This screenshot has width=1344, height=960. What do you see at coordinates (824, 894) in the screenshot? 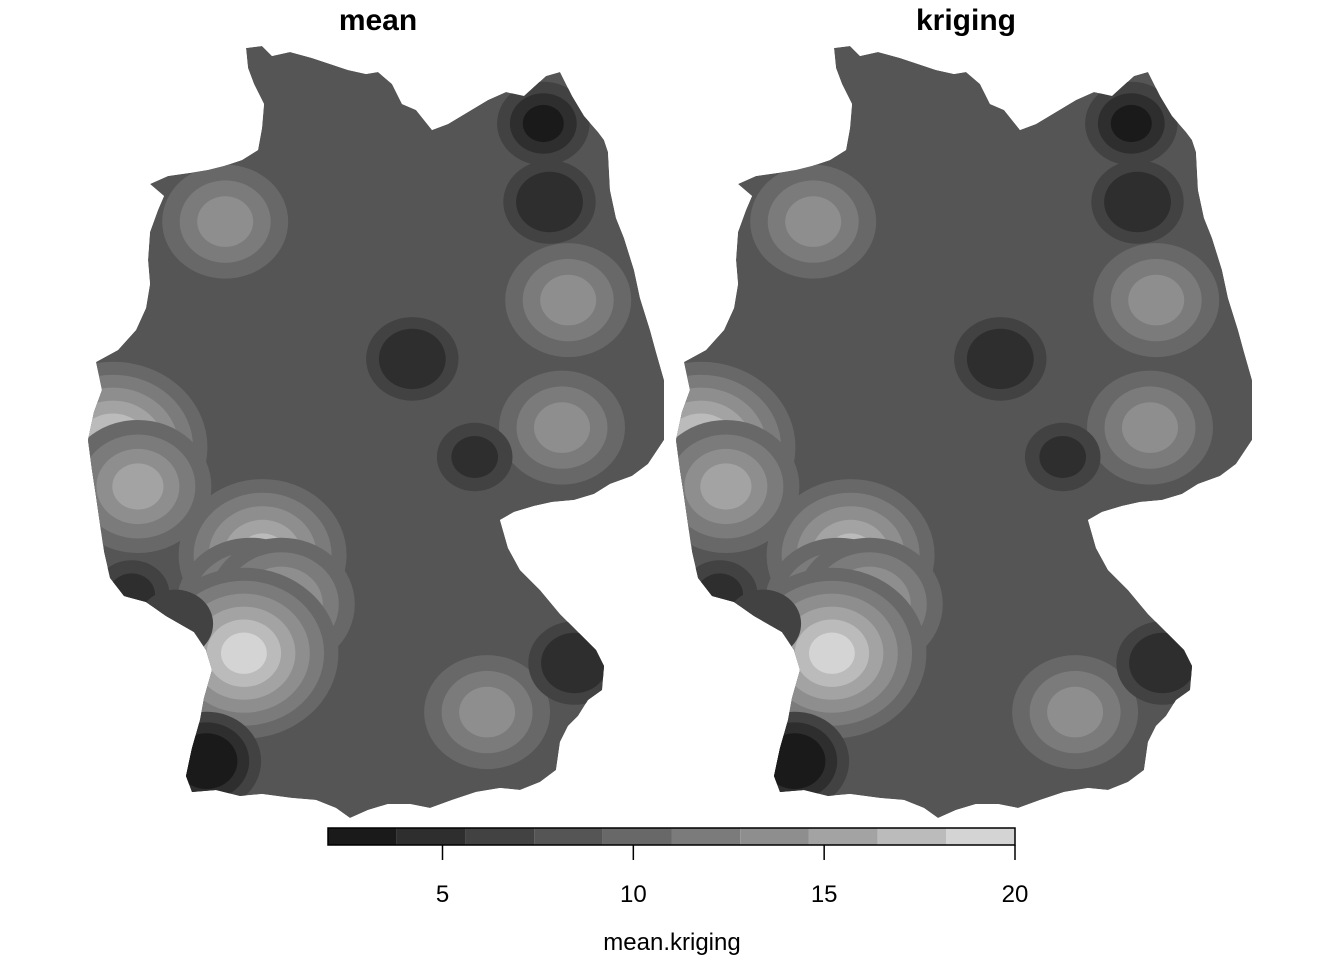
I see `colorbar-tick-label: 15` at bounding box center [824, 894].